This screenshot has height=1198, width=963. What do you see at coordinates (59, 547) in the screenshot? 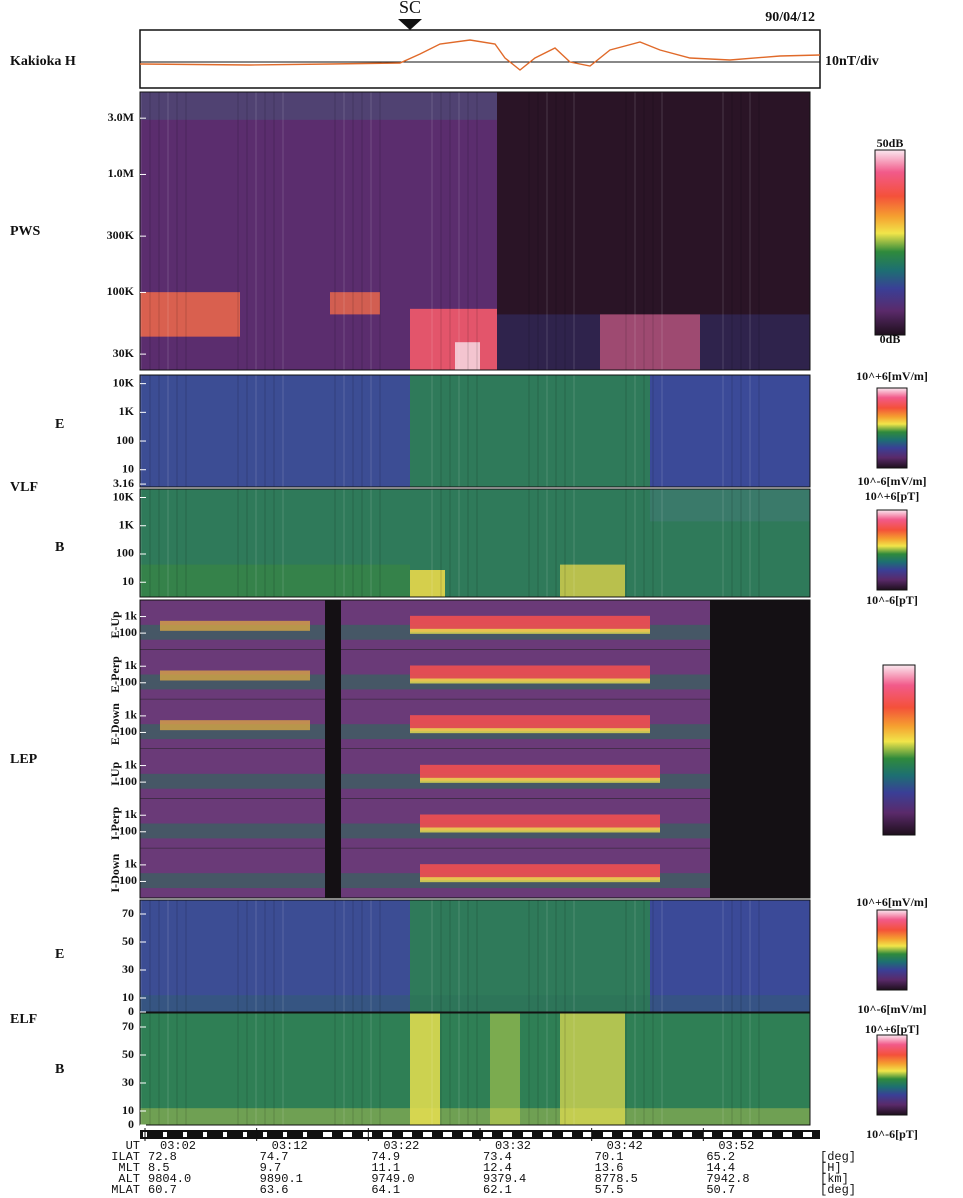
I see `panel-title: B` at bounding box center [59, 547].